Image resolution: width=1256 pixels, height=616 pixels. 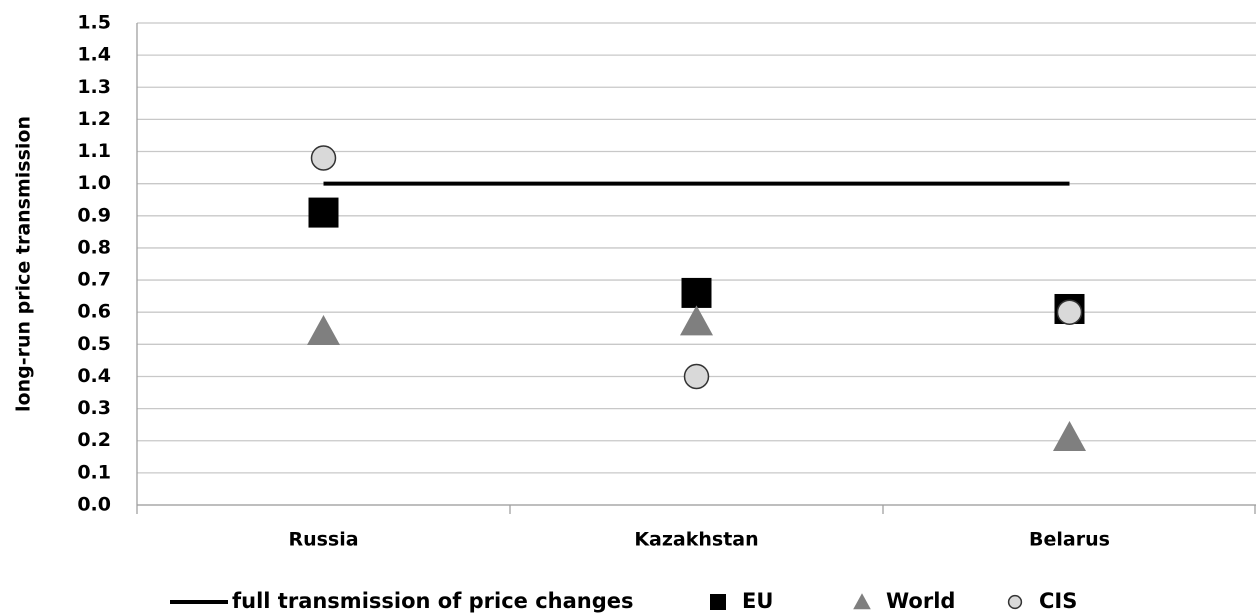 I want to click on y-axis-title: long-run price transmission, so click(x=24, y=264).